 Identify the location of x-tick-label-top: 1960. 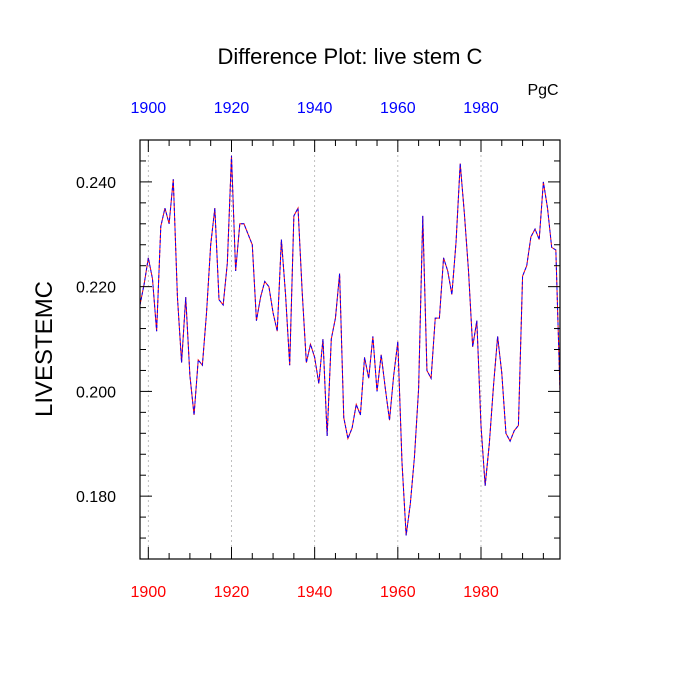
(398, 108).